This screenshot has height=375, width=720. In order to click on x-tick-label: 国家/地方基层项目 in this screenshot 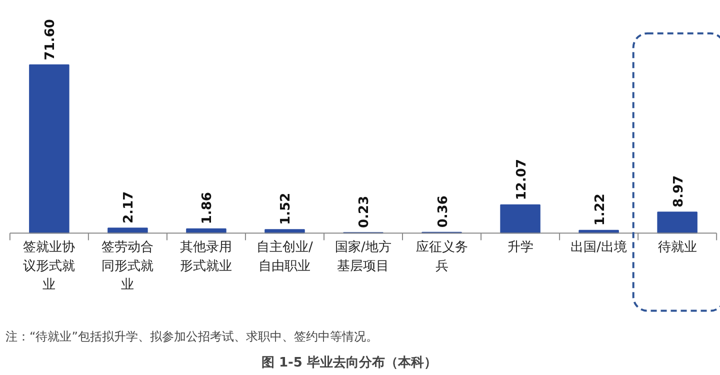, I will do `click(363, 256)`.